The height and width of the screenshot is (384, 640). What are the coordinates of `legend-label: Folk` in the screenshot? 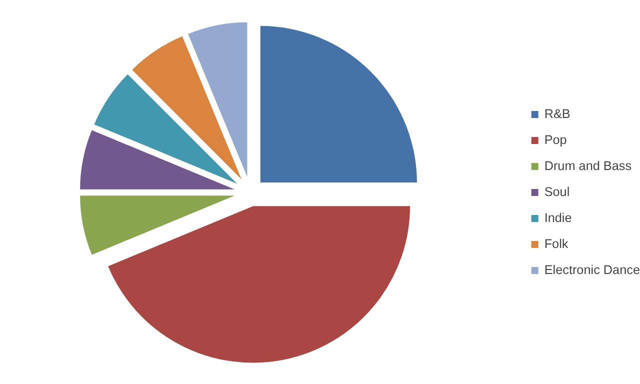 It's located at (556, 244).